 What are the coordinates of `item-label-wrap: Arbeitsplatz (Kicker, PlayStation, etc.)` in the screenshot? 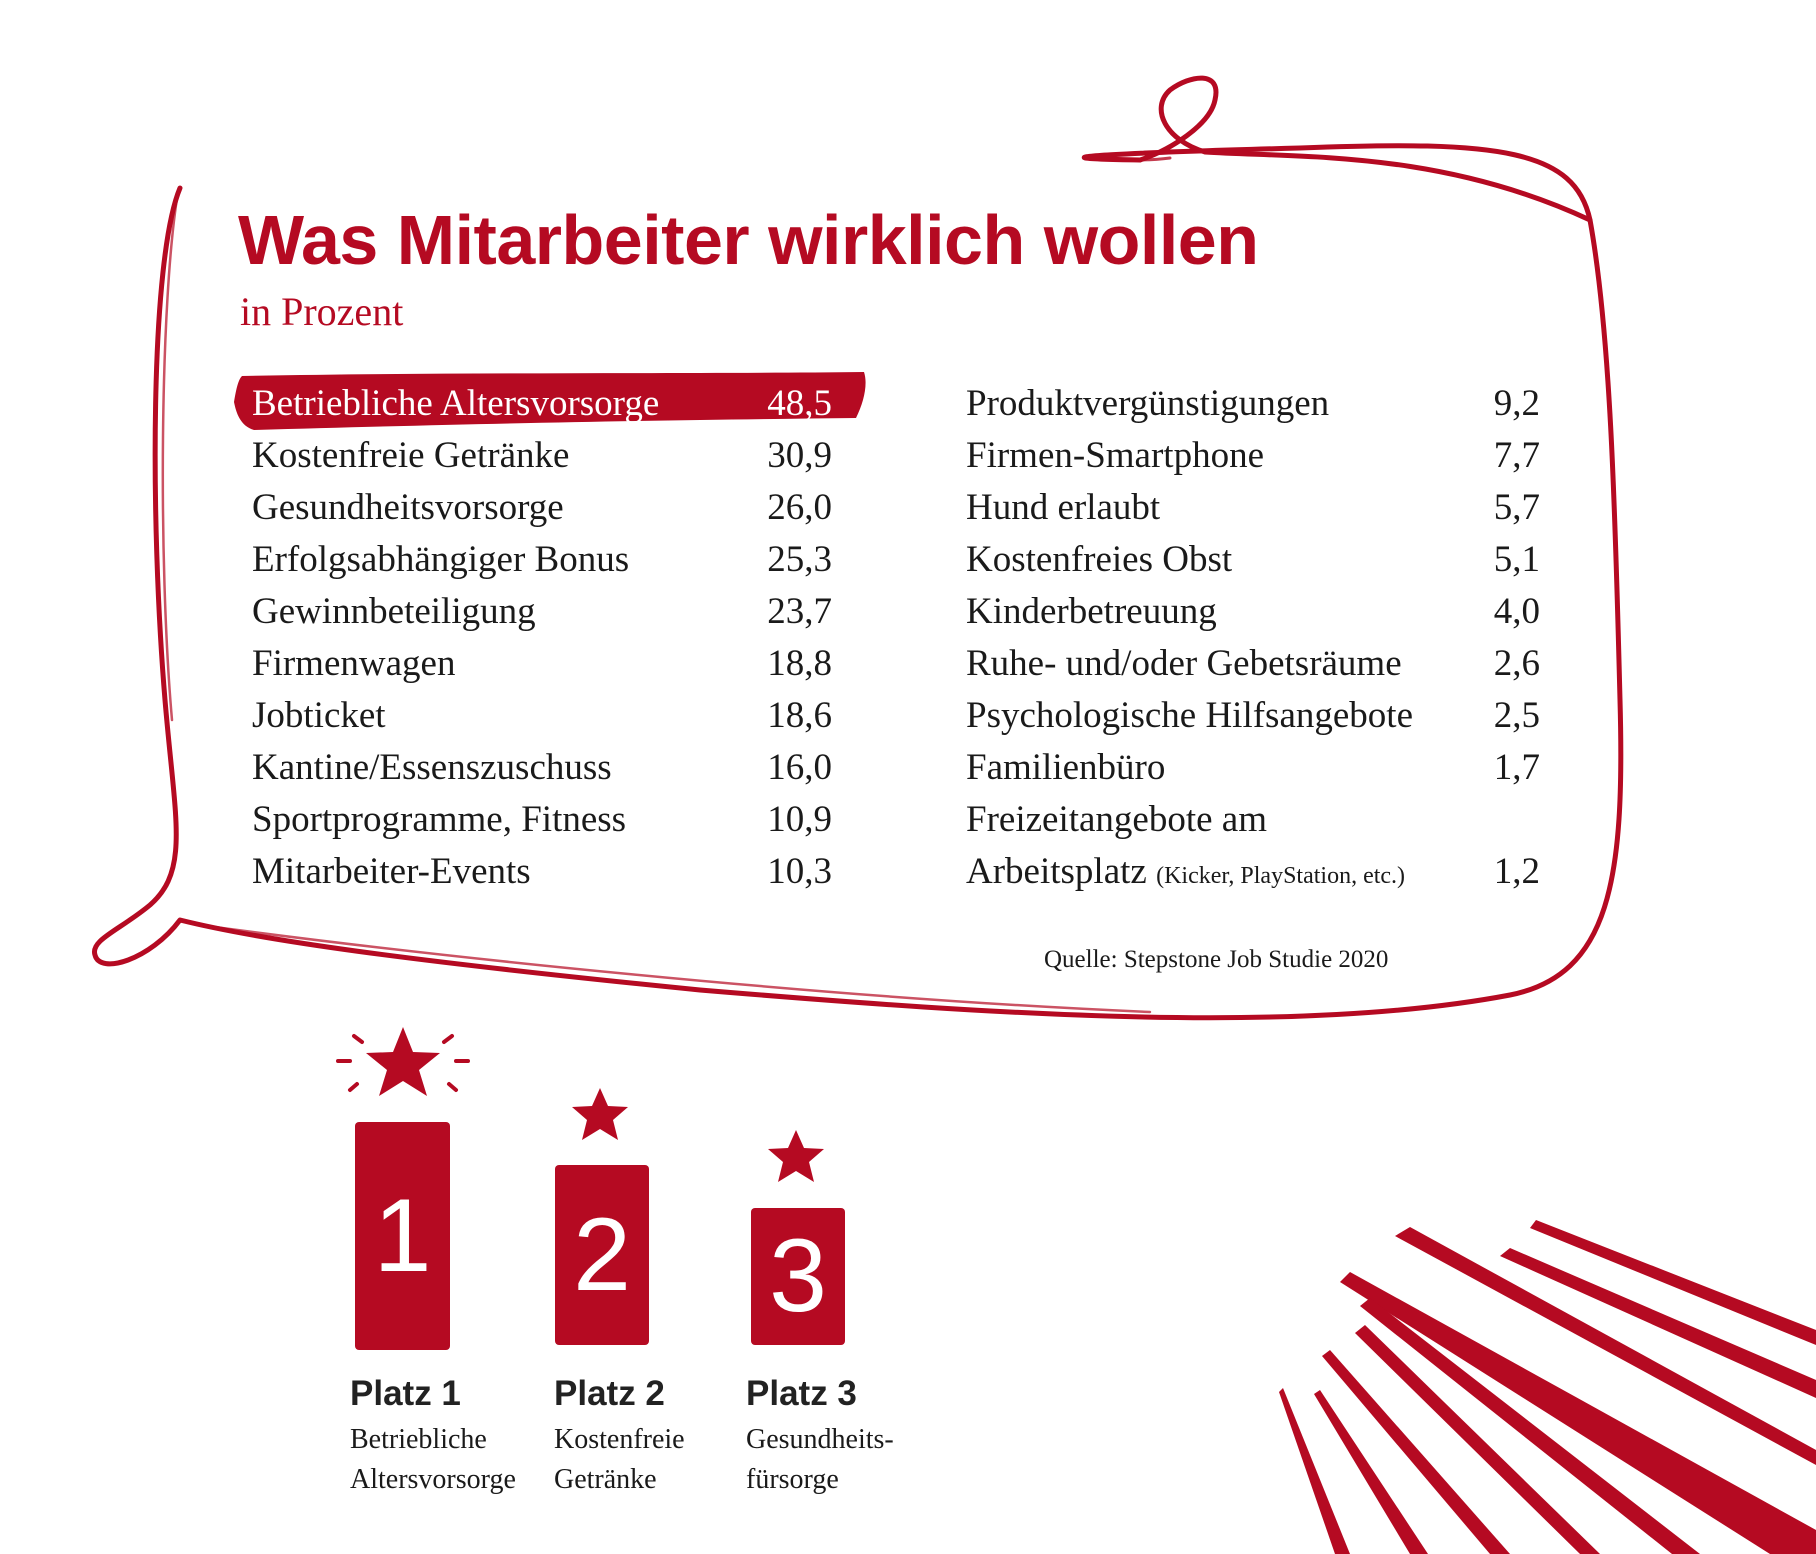 It's located at (1185, 874).